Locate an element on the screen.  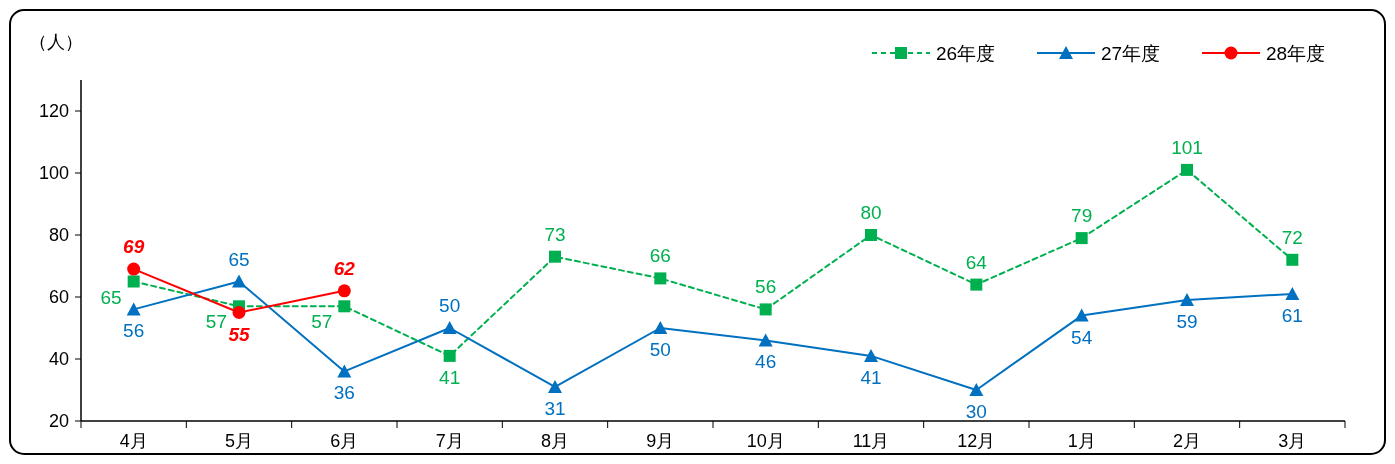
x-tick-label: 10月 is located at coordinates (765, 441).